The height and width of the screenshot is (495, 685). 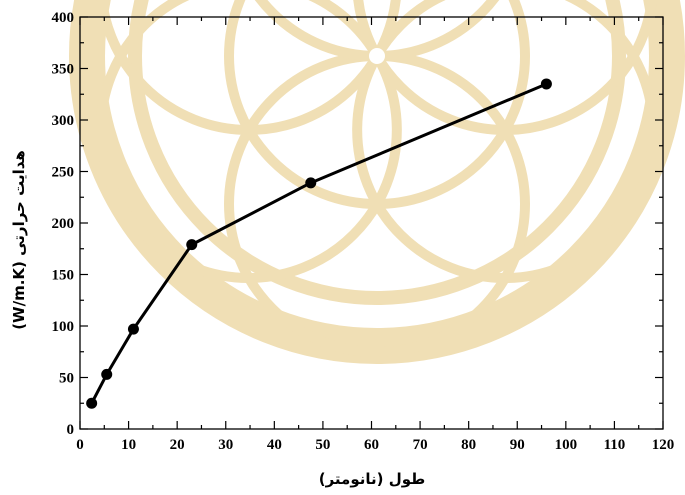 What do you see at coordinates (468, 445) in the screenshot?
I see `x-tick-label: 80` at bounding box center [468, 445].